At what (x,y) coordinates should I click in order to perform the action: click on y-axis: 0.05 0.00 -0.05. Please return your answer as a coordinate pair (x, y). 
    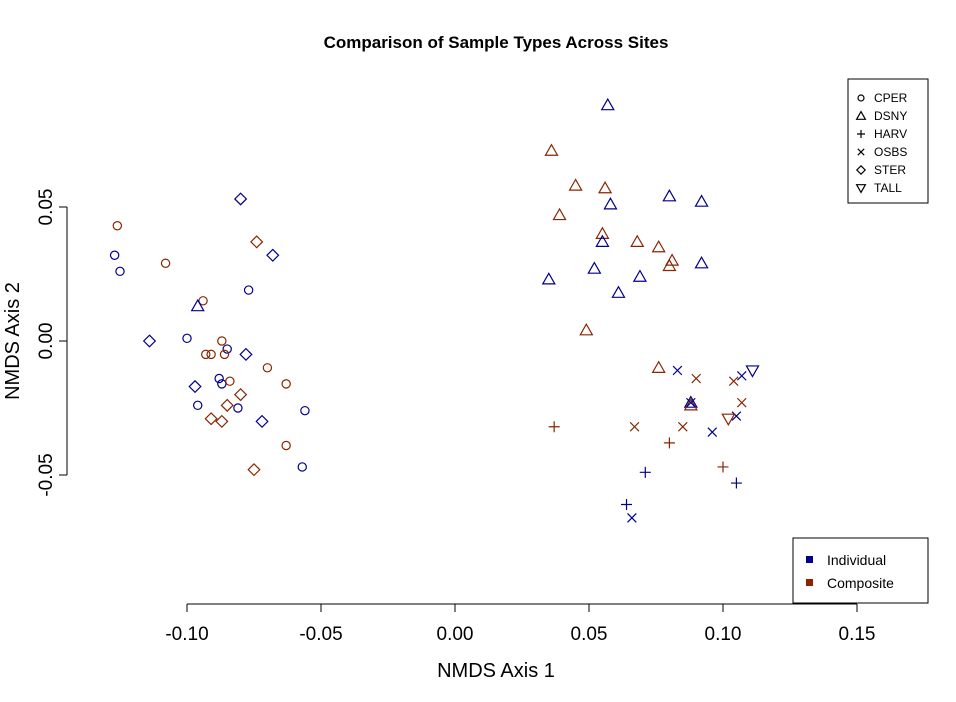
    Looking at the image, I should click on (52, 343).